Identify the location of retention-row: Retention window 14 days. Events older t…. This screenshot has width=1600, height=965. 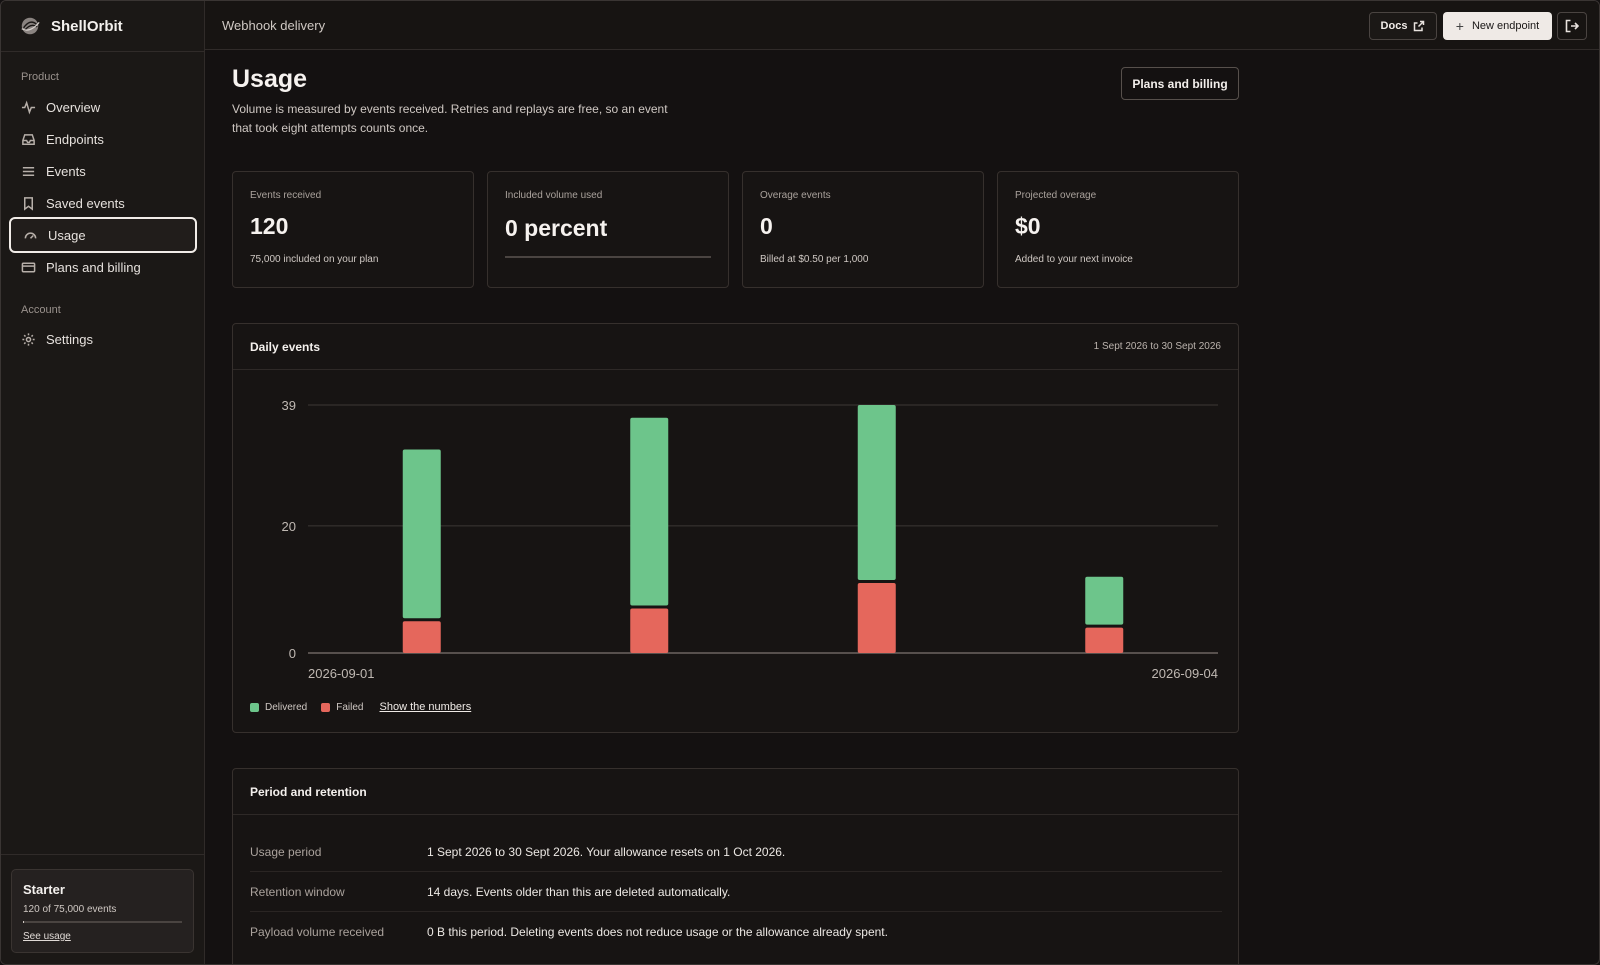
(736, 892).